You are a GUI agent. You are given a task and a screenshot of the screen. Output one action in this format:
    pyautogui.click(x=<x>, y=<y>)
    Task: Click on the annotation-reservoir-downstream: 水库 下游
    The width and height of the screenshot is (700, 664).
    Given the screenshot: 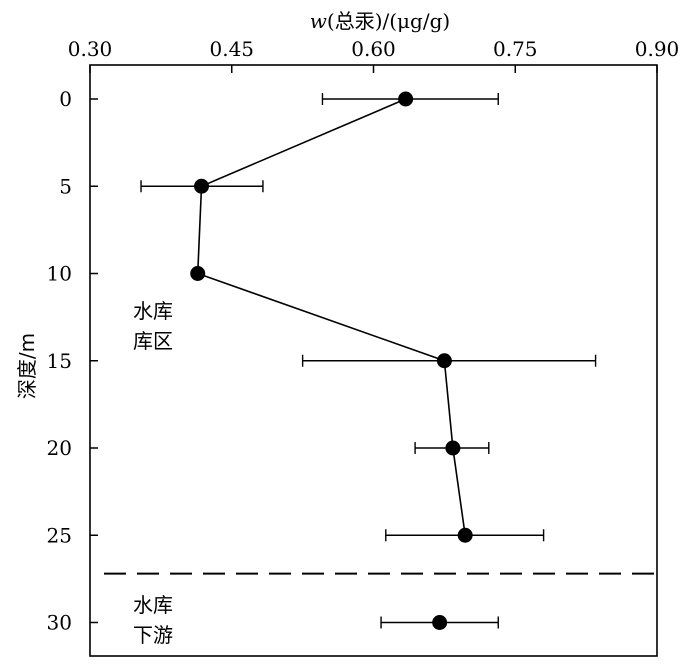 What is the action you would take?
    pyautogui.click(x=156, y=620)
    